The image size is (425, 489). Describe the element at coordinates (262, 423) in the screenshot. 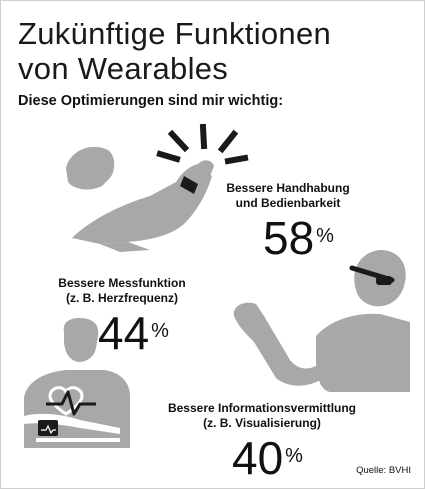

I see `label-line-2: (z. B. Visualisierung)` at that location.